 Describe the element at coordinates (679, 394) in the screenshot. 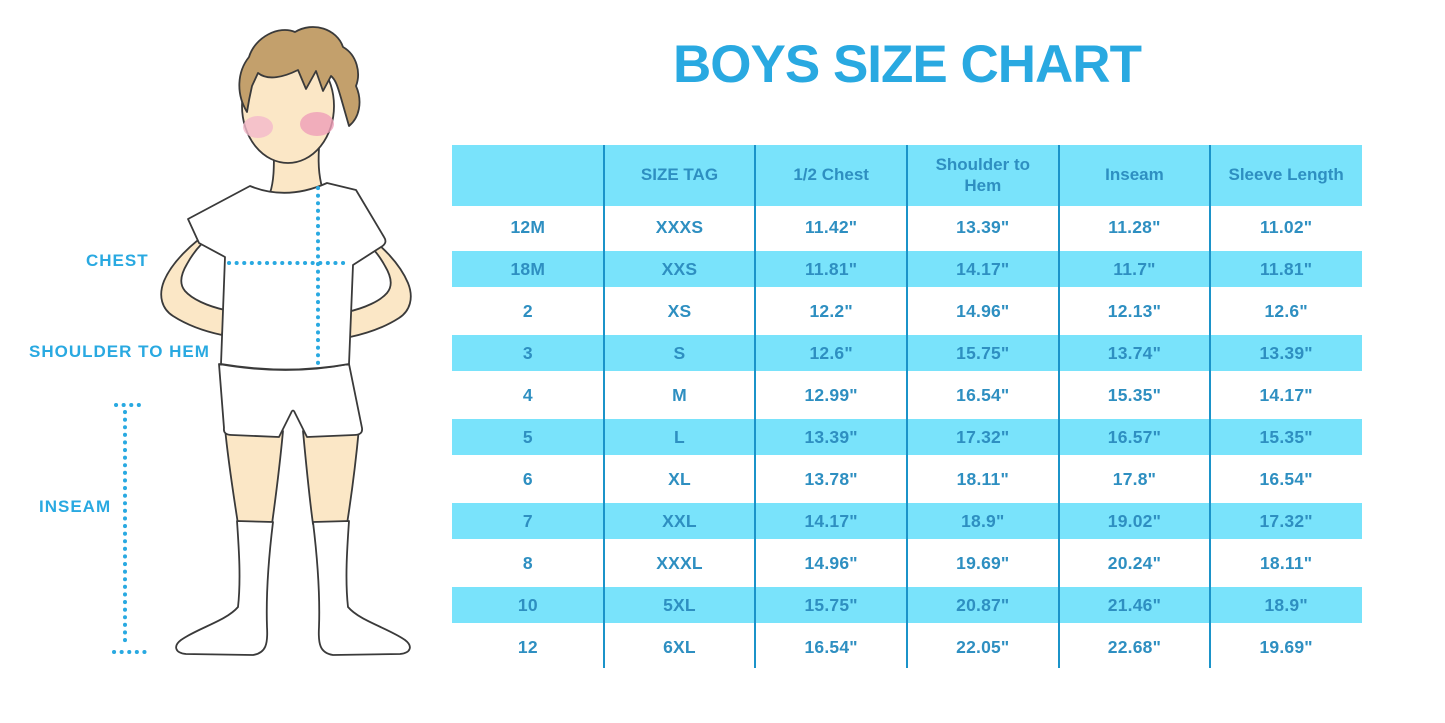

I see `table-cell: M` at that location.